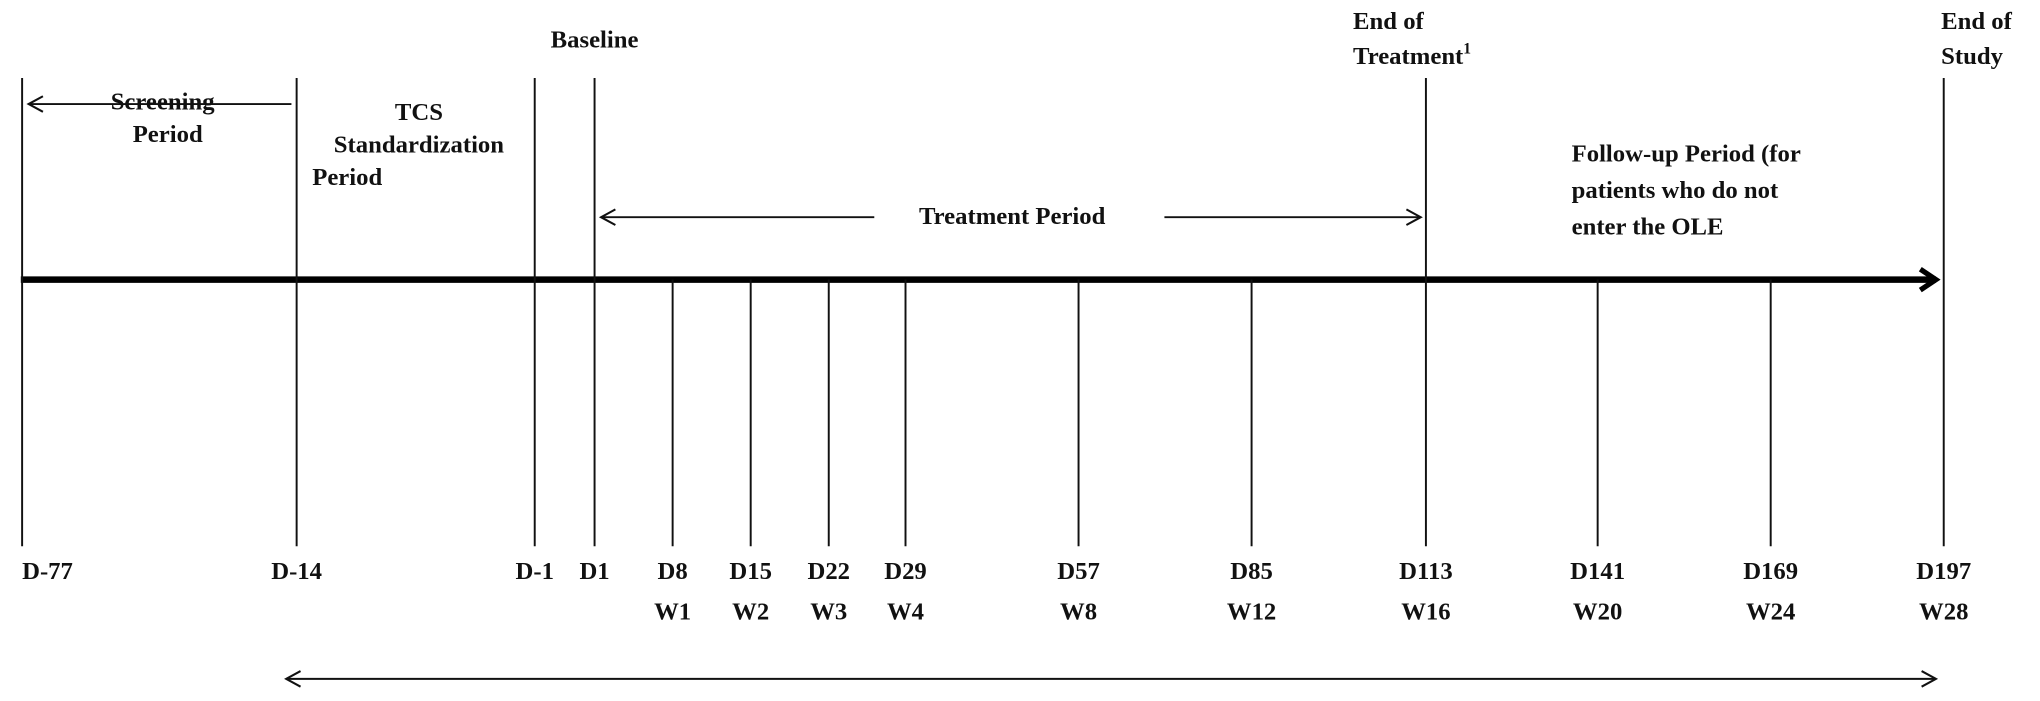 This screenshot has height=701, width=2040. Describe the element at coordinates (1972, 56) in the screenshot. I see `milestone-label: Study` at that location.